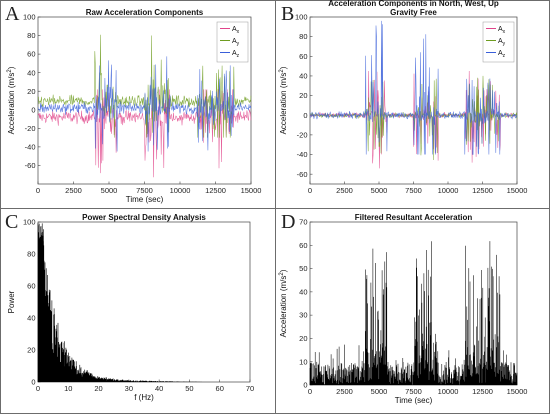 Image resolution: width=550 pixels, height=414 pixels. Describe the element at coordinates (129, 388) in the screenshot. I see `x-tick-label: 30` at that location.